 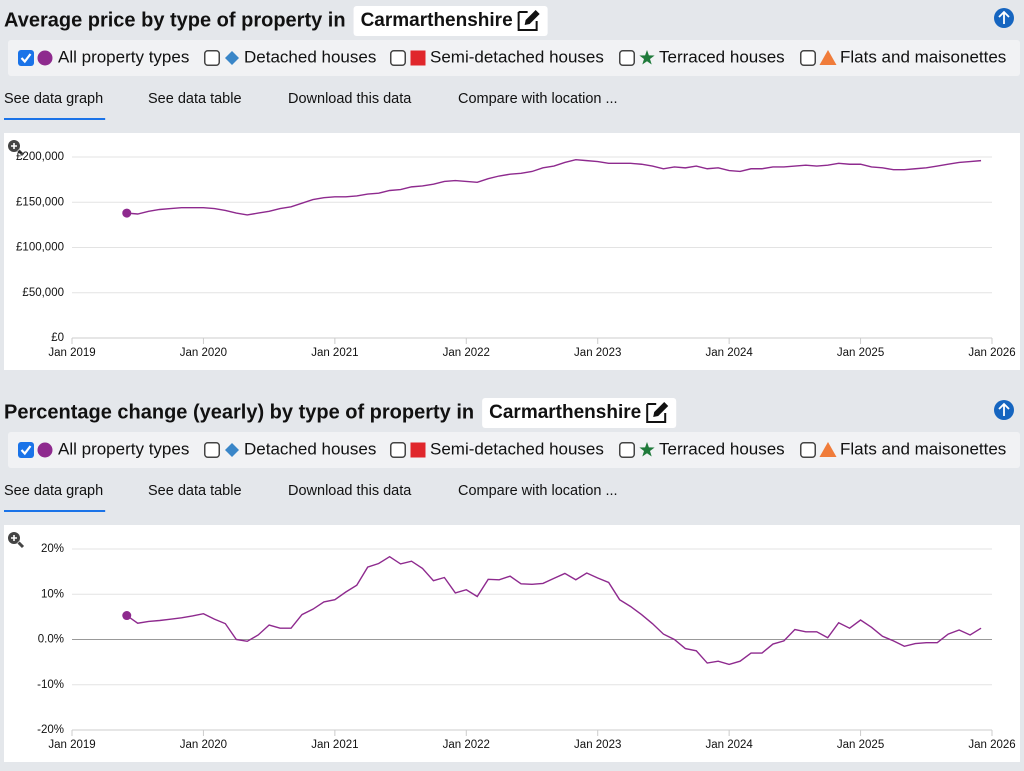 I want to click on panel-title: Average price by type of property in, so click(x=175, y=20).